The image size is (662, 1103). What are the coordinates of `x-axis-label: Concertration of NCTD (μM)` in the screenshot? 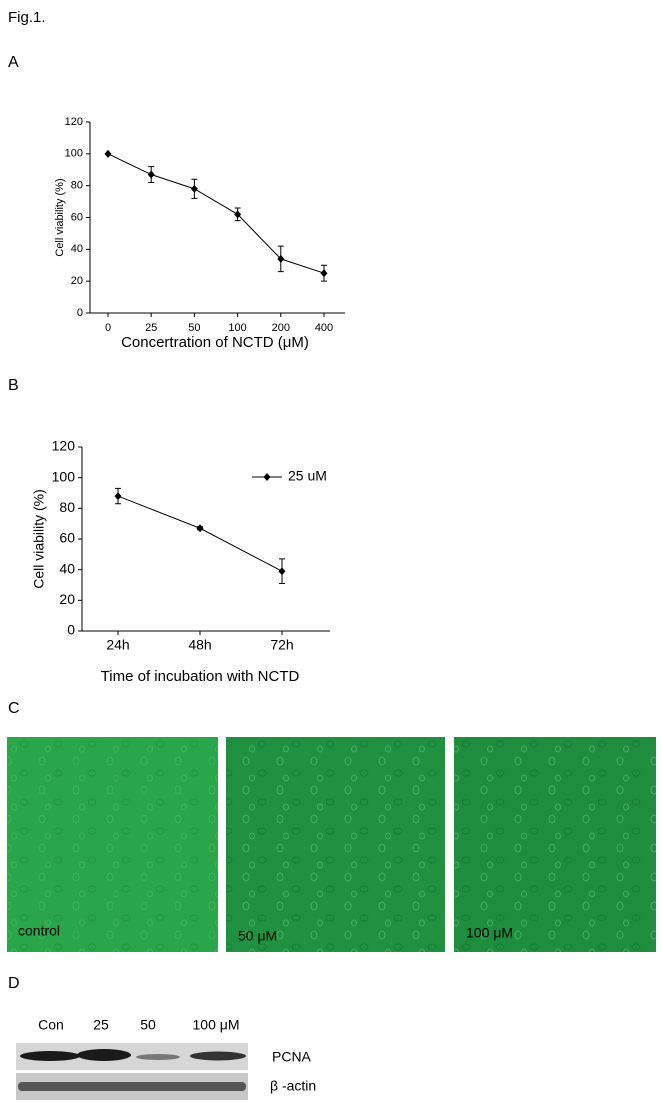 It's located at (215, 342).